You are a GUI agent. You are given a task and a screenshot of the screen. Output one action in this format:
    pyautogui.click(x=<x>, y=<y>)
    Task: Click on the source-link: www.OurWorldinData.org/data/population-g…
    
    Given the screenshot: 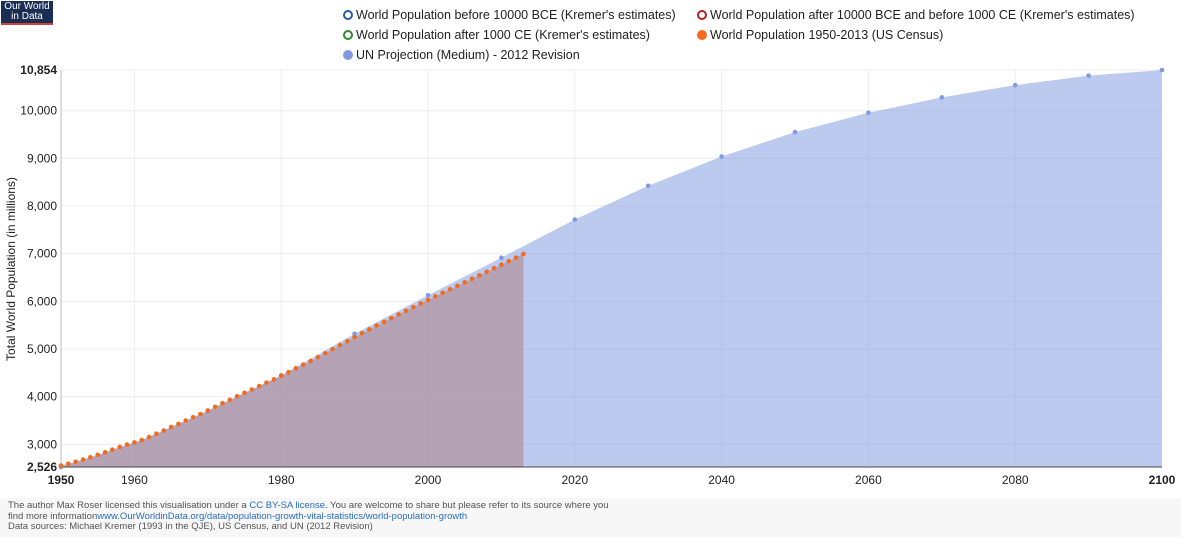 What is the action you would take?
    pyautogui.click(x=282, y=516)
    